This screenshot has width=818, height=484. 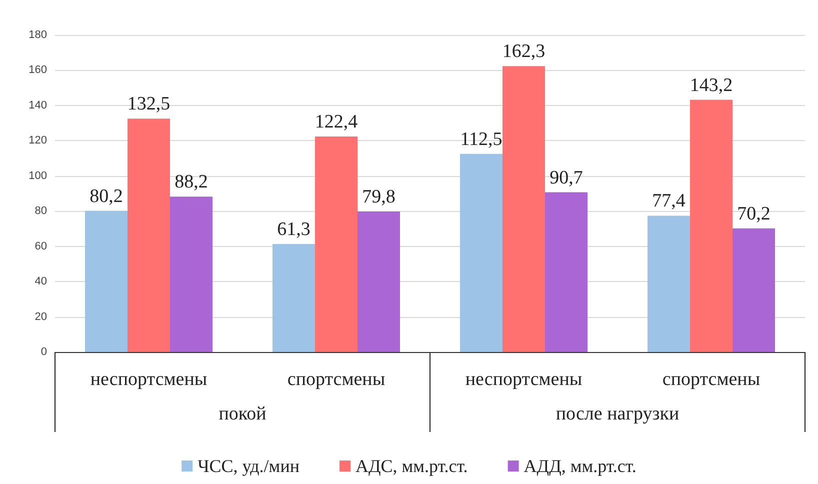 What do you see at coordinates (249, 466) in the screenshot?
I see `legend-label: ЧСС, уд./мин` at bounding box center [249, 466].